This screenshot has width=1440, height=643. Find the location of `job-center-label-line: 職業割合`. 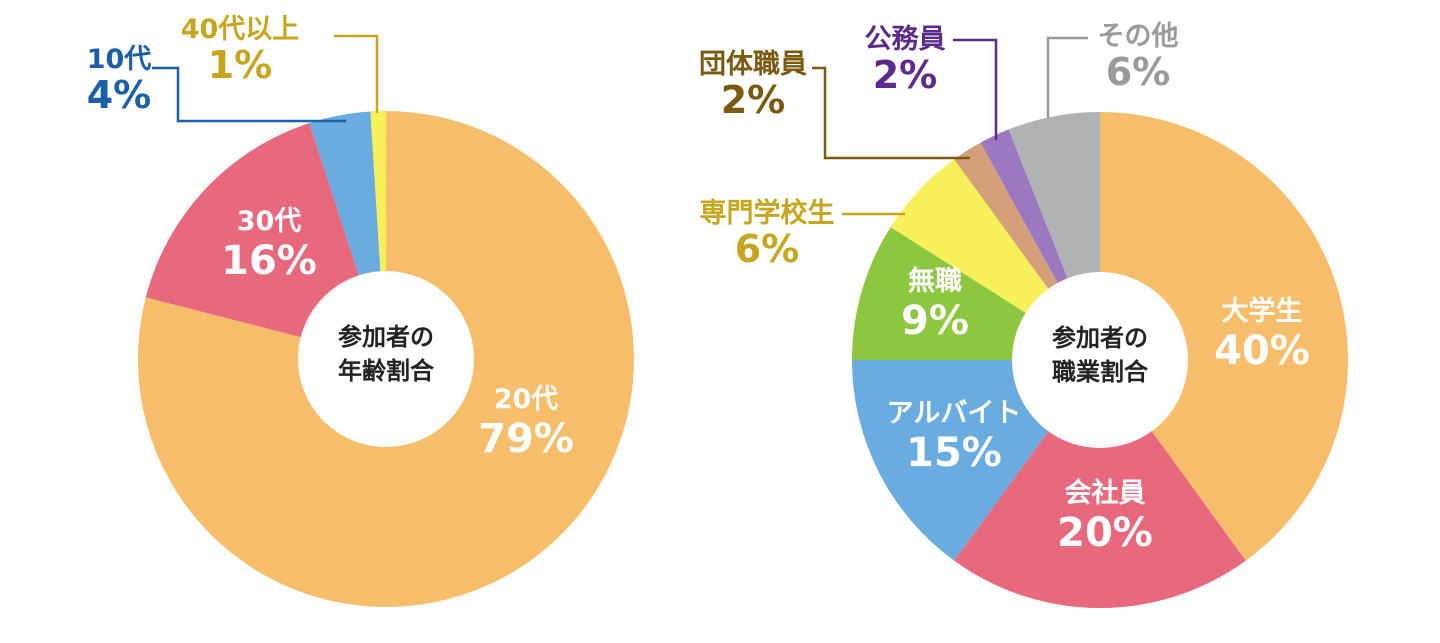

job-center-label-line: 職業割合 is located at coordinates (1100, 372).